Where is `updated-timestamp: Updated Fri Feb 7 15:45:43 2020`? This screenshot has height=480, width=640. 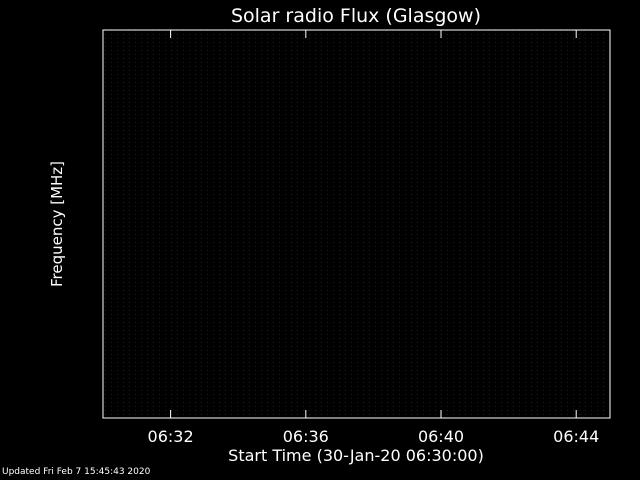
updated-timestamp: Updated Fri Feb 7 15:45:43 2020 is located at coordinates (76, 472).